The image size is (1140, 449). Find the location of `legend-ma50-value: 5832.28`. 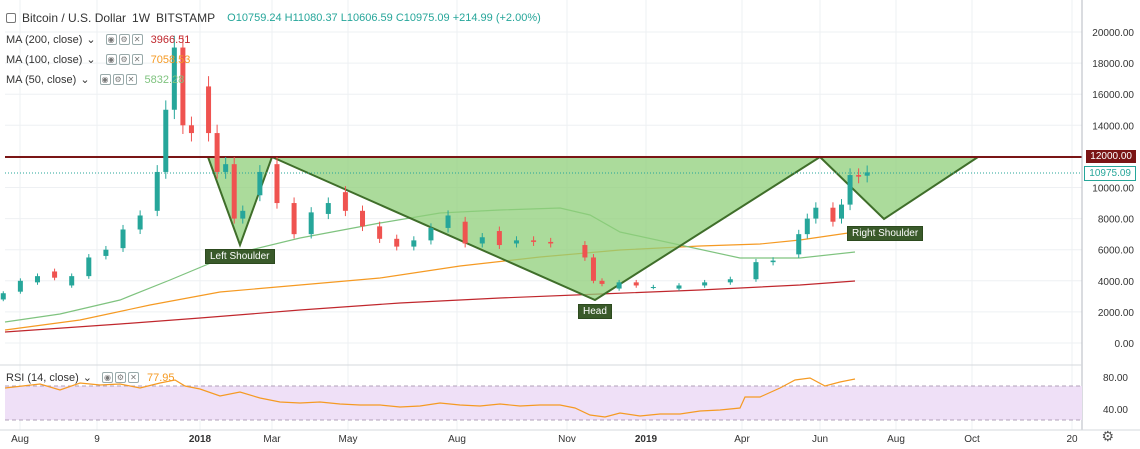

legend-ma50-value: 5832.28 is located at coordinates (164, 79).